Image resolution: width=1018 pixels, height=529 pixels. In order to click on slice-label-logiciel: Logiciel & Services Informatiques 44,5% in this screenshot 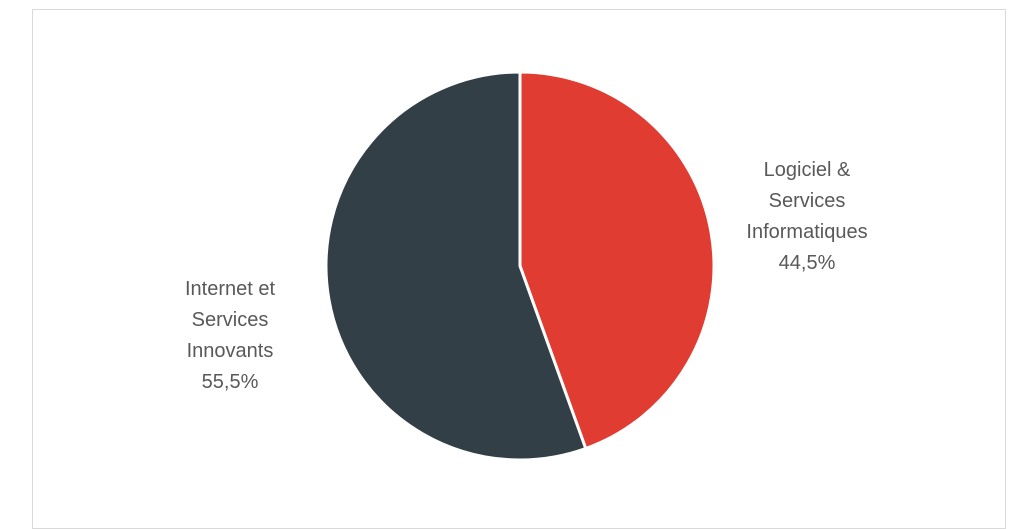, I will do `click(807, 217)`.